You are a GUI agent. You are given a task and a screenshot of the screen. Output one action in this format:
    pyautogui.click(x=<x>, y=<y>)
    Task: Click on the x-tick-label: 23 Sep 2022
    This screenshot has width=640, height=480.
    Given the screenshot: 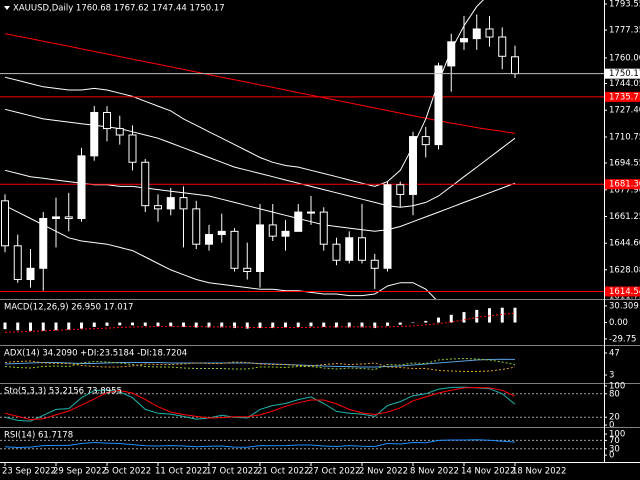 What is the action you would take?
    pyautogui.click(x=29, y=472)
    